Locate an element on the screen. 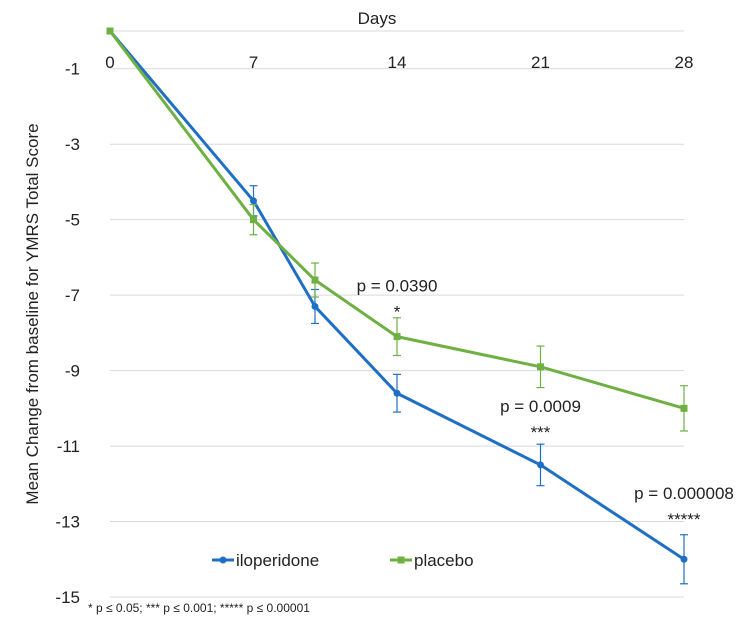 The height and width of the screenshot is (621, 751). y-tick-label: -9 is located at coordinates (72, 371).